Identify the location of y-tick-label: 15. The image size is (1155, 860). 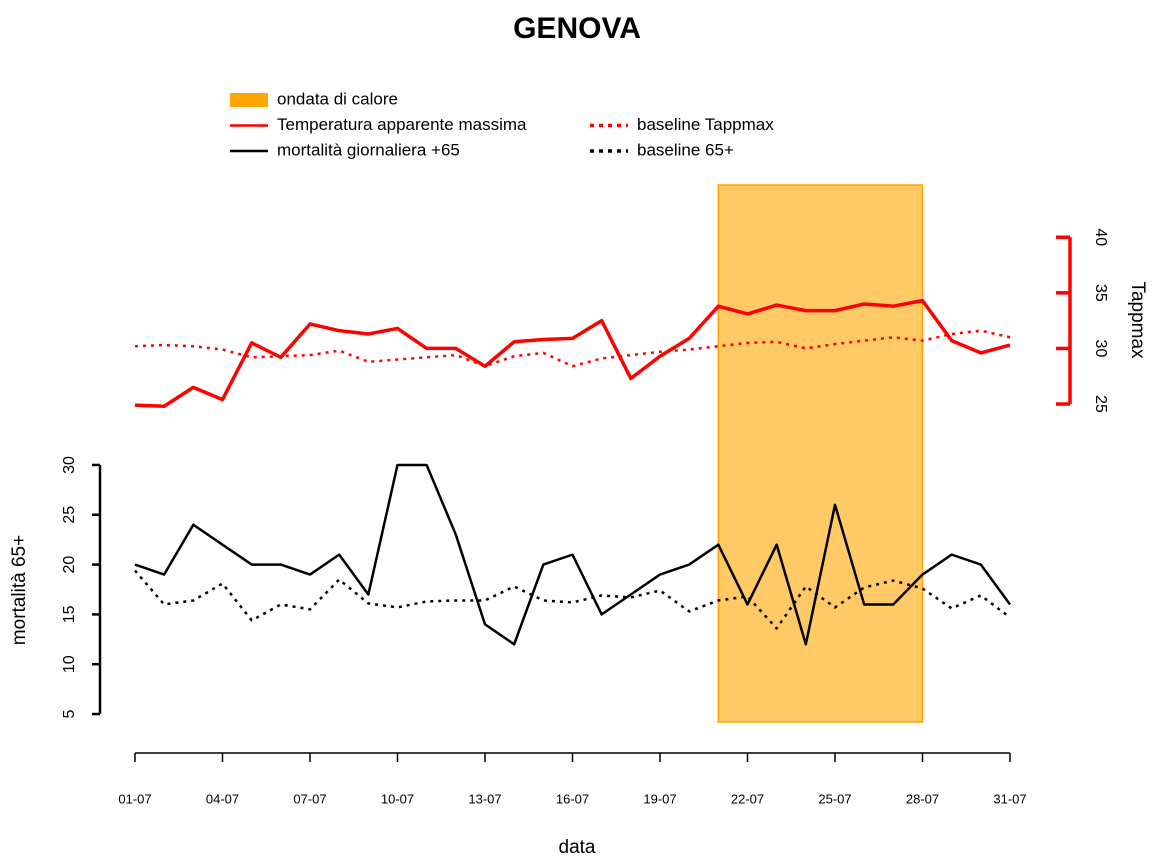
(69, 614).